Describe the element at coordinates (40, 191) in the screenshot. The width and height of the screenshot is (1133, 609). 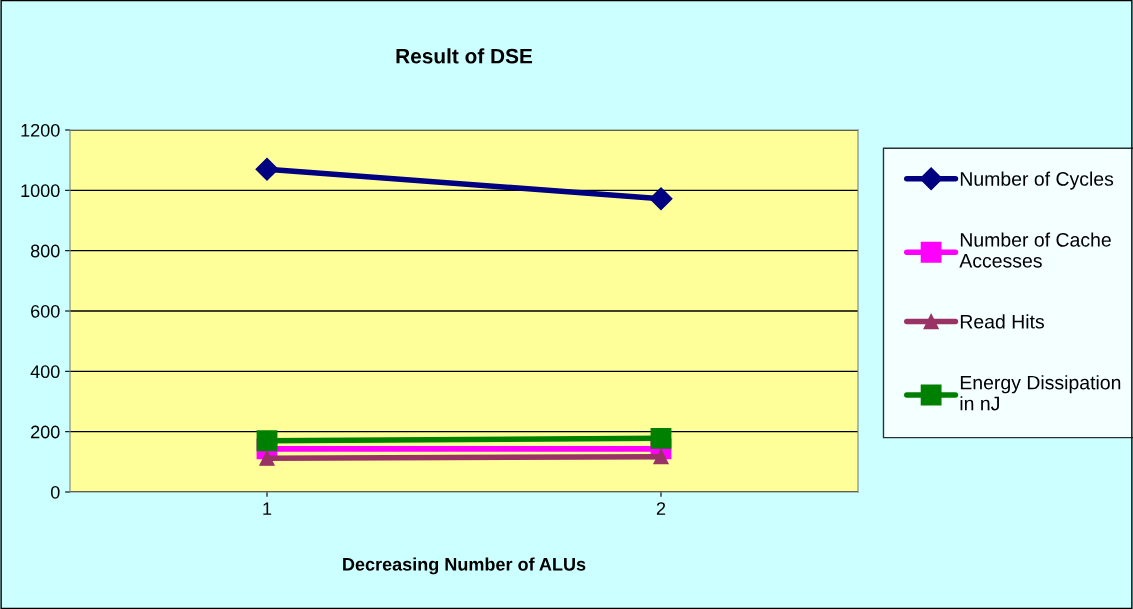
I see `y-tick-label: 1000` at that location.